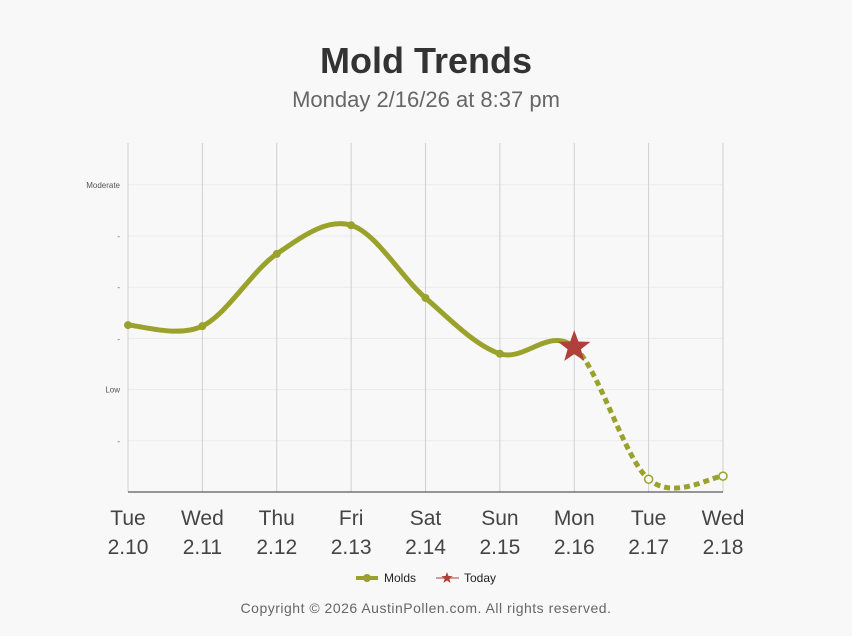  Describe the element at coordinates (425, 60) in the screenshot. I see `chart-title: Mold Trends` at that location.